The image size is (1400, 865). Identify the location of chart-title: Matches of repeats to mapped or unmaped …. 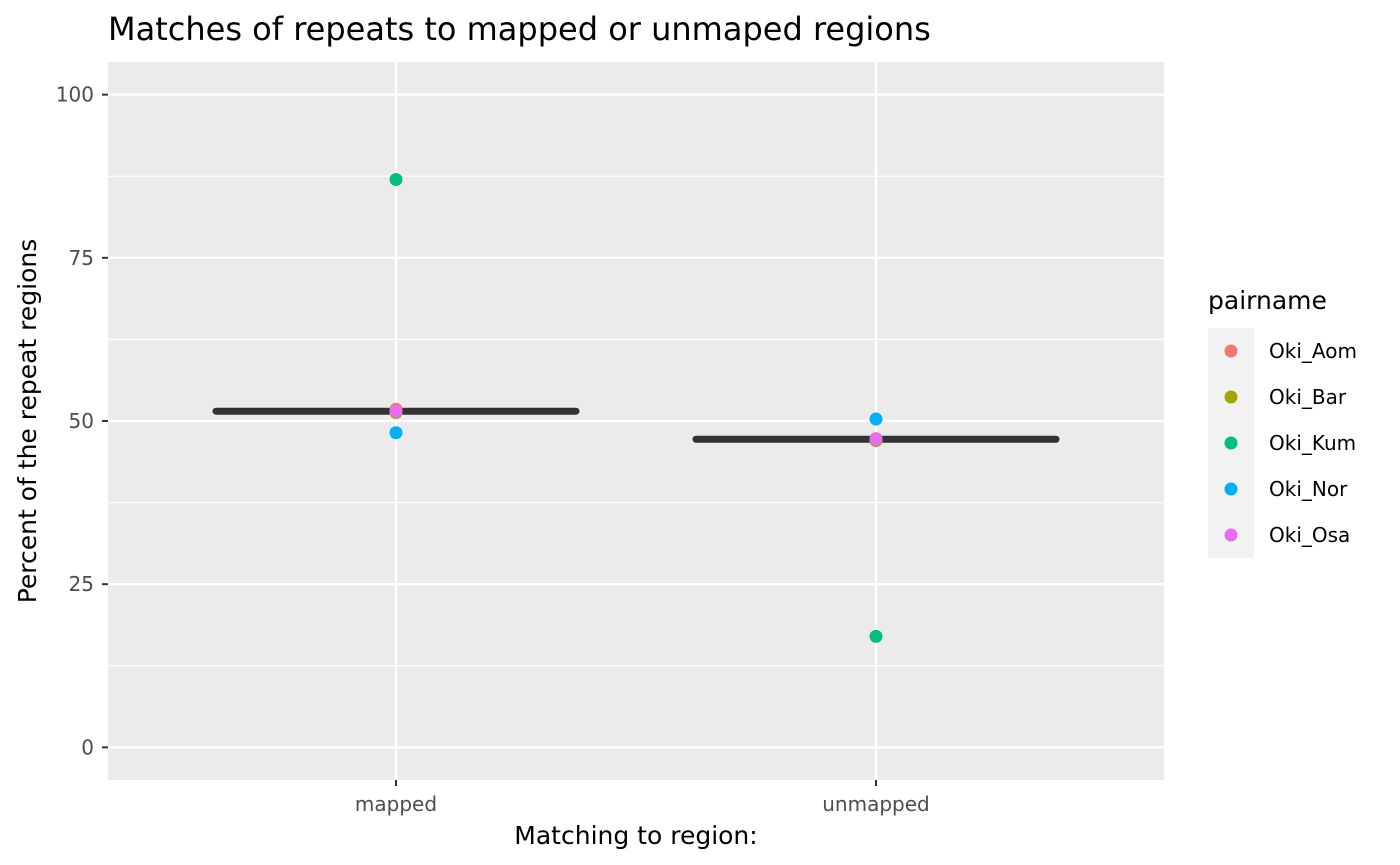
(519, 29).